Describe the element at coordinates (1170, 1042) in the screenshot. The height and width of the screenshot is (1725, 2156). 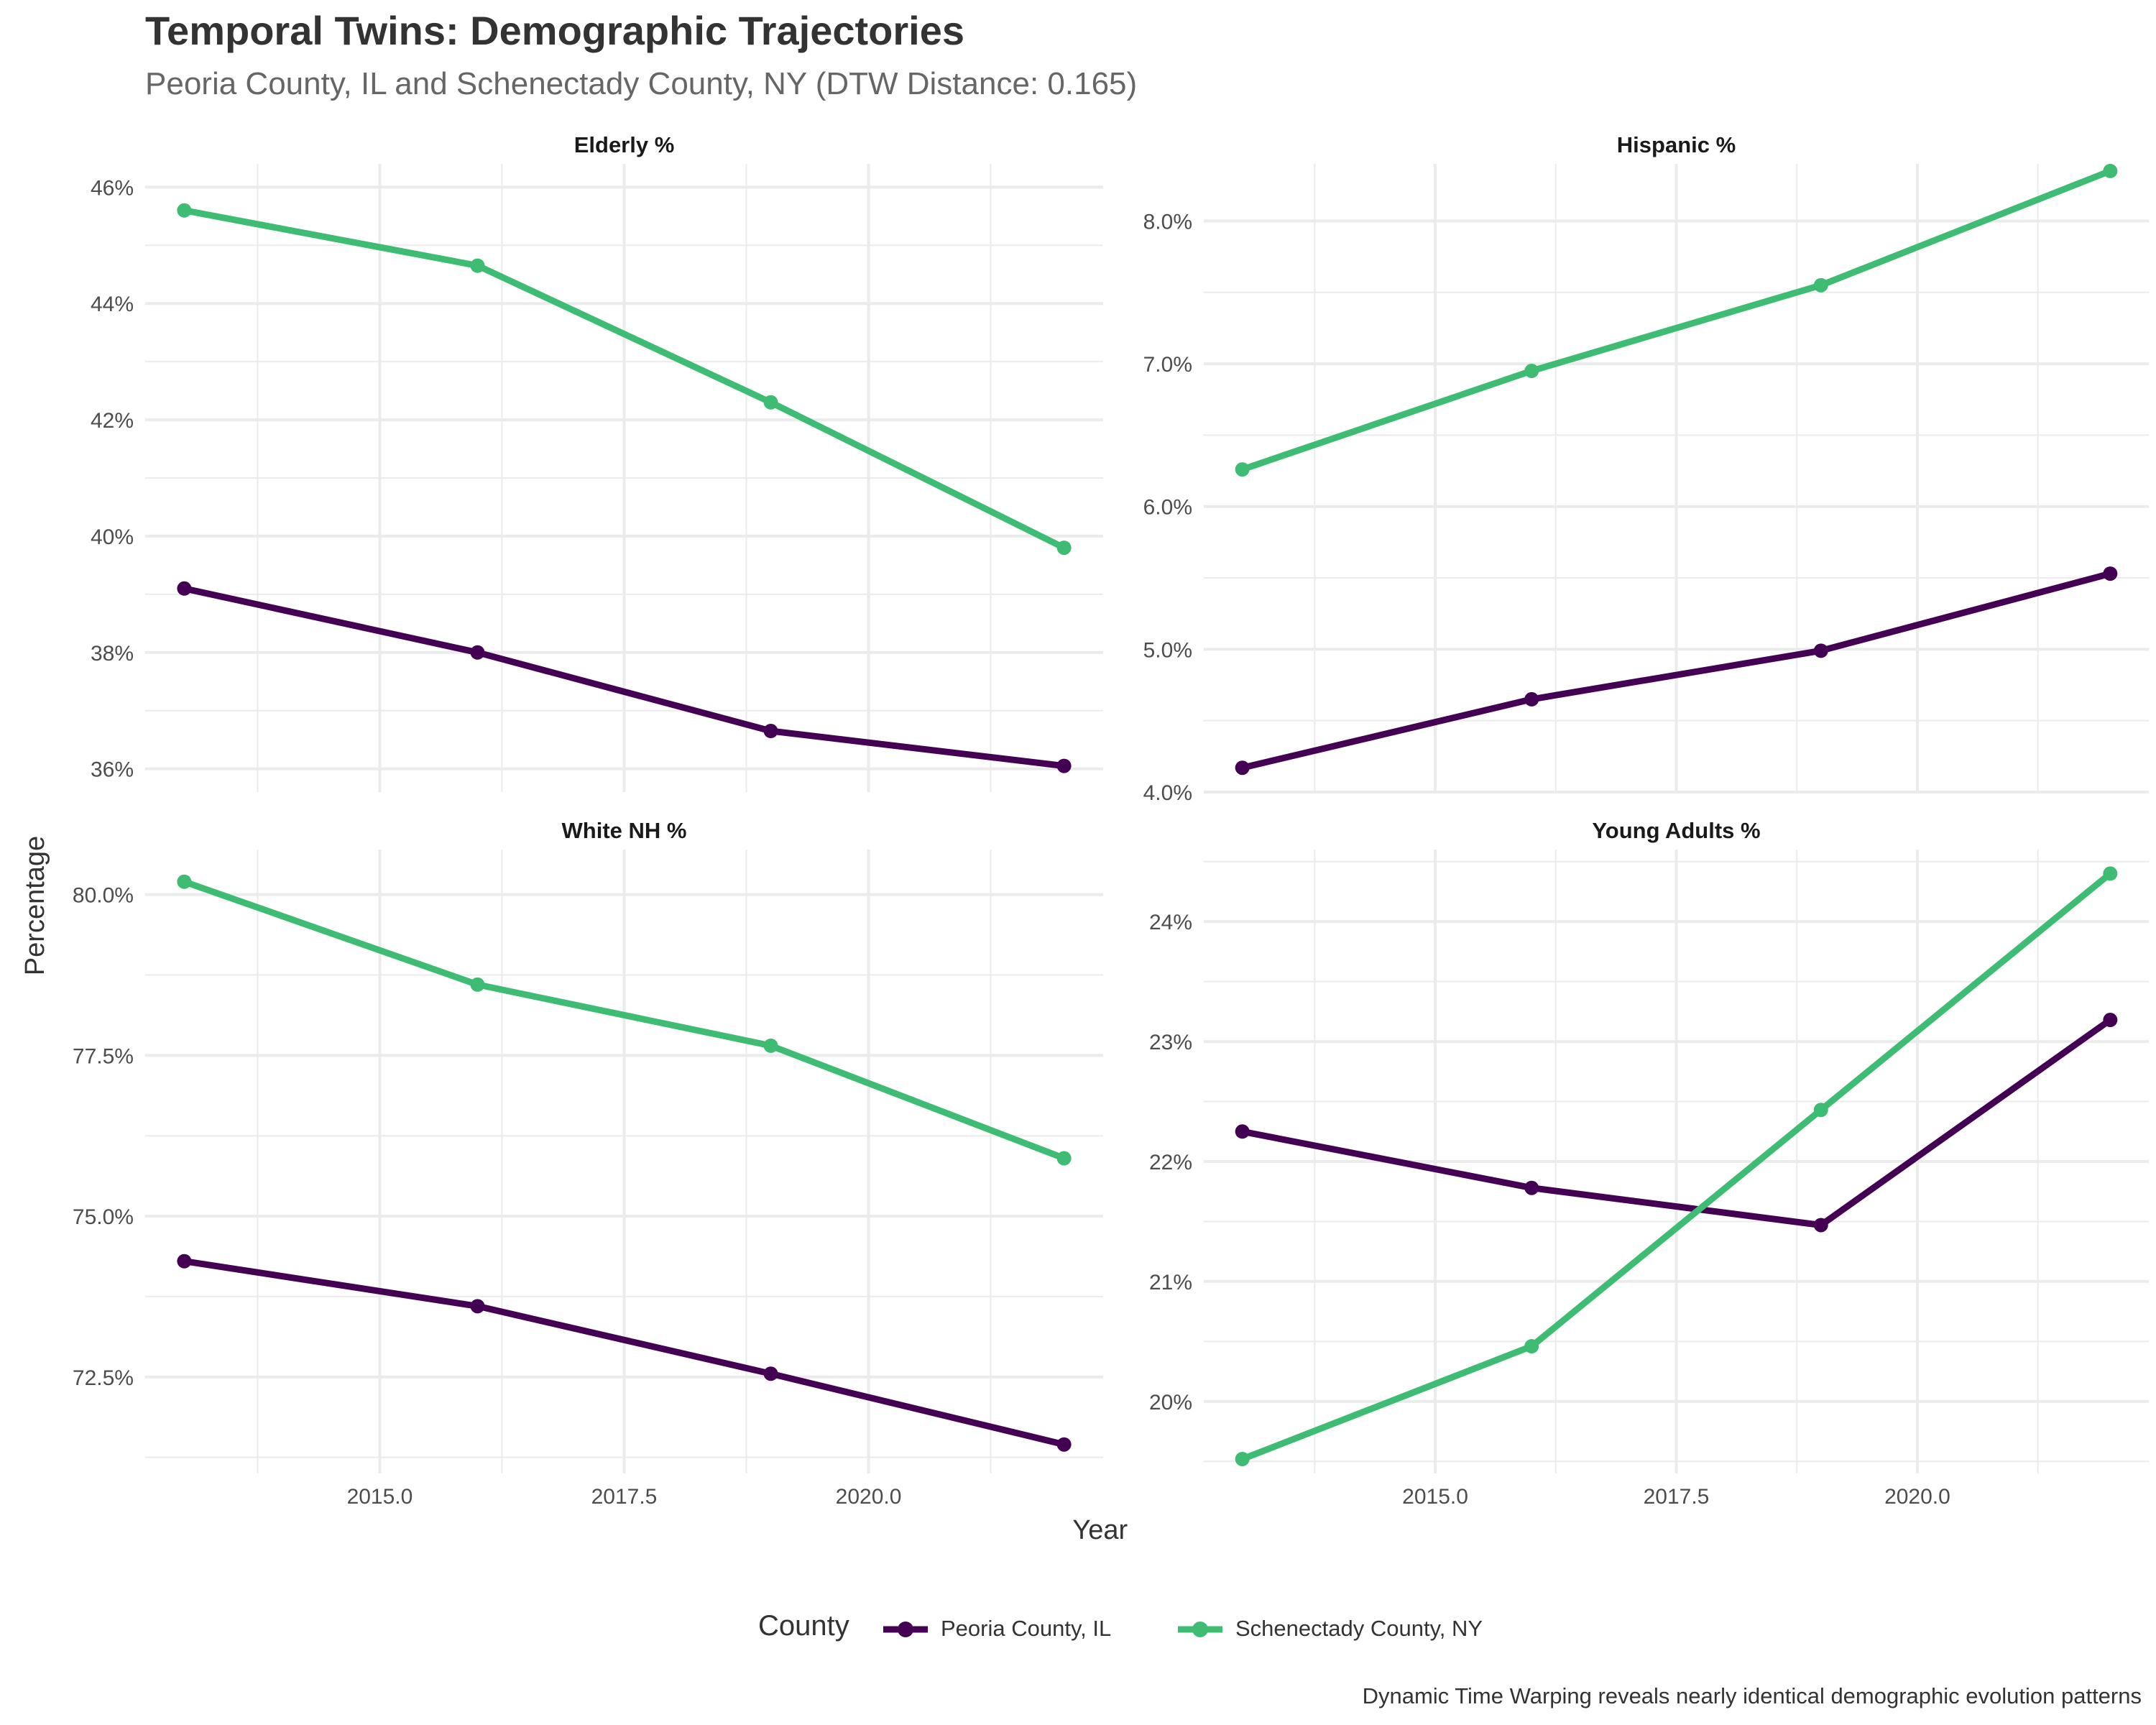
I see `y-tick-label: 23%` at that location.